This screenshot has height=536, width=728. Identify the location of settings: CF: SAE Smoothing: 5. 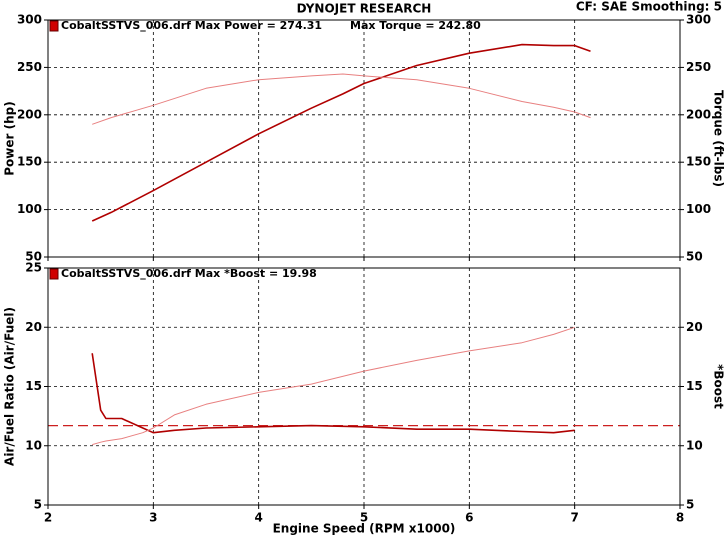
(649, 7).